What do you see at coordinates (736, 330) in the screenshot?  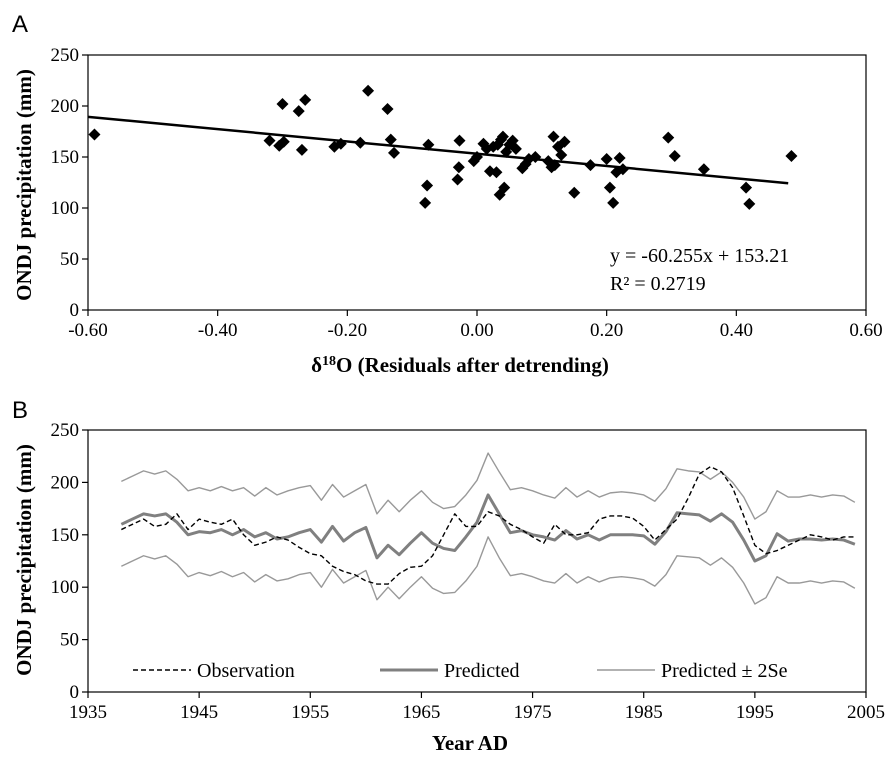 I see `x-tick-label: 0.40` at bounding box center [736, 330].